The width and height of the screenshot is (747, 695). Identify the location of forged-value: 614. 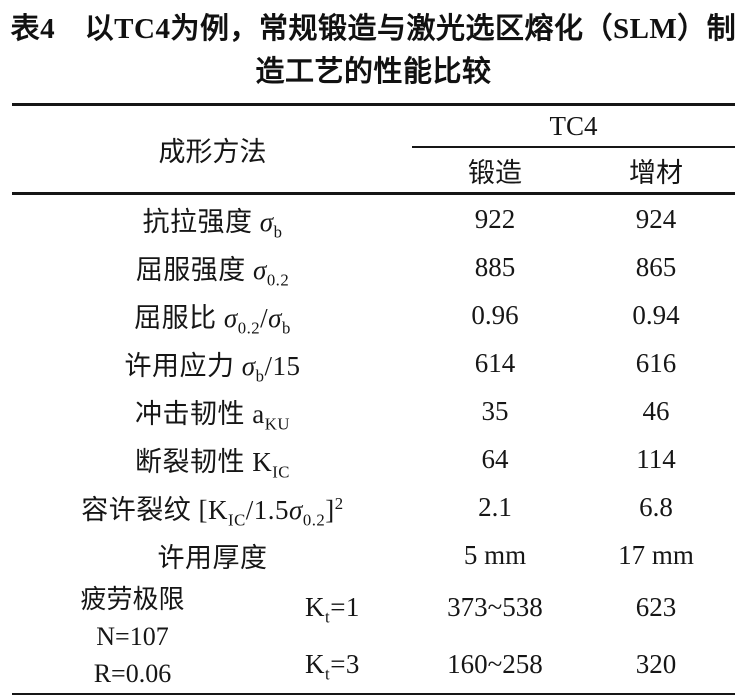
(495, 362).